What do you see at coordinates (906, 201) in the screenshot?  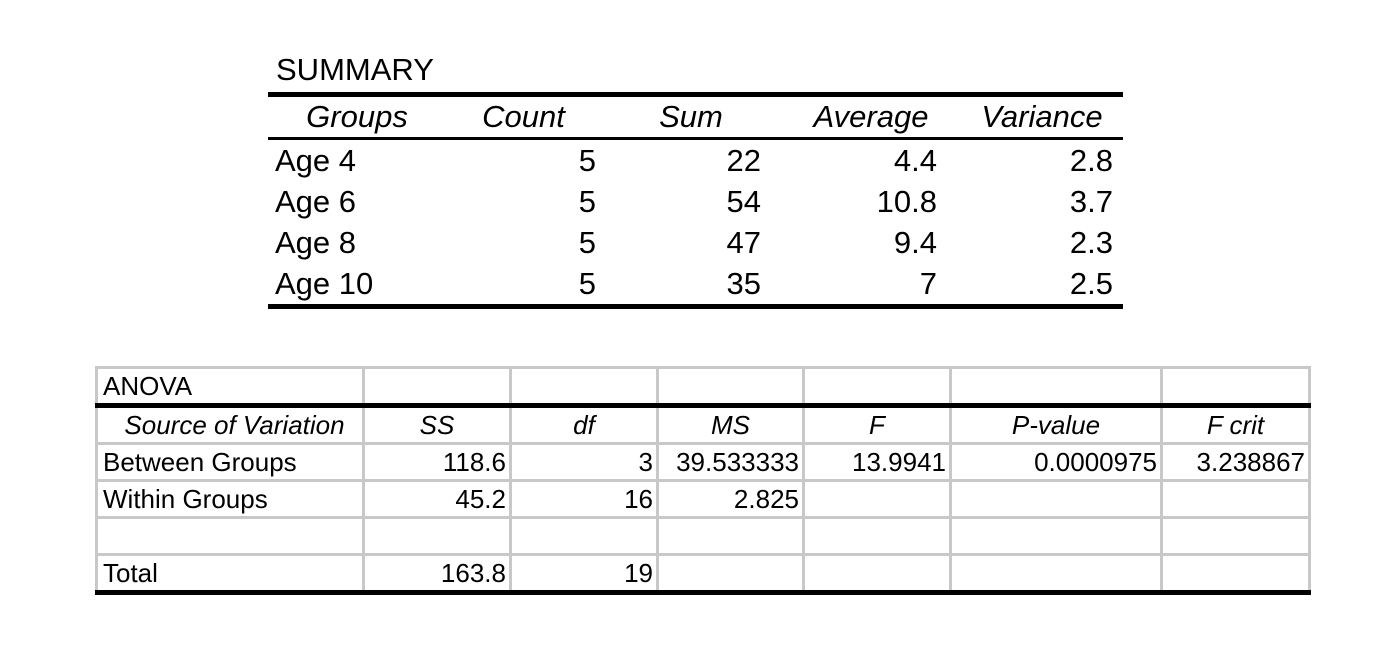 I see `average-cell: 10.8` at bounding box center [906, 201].